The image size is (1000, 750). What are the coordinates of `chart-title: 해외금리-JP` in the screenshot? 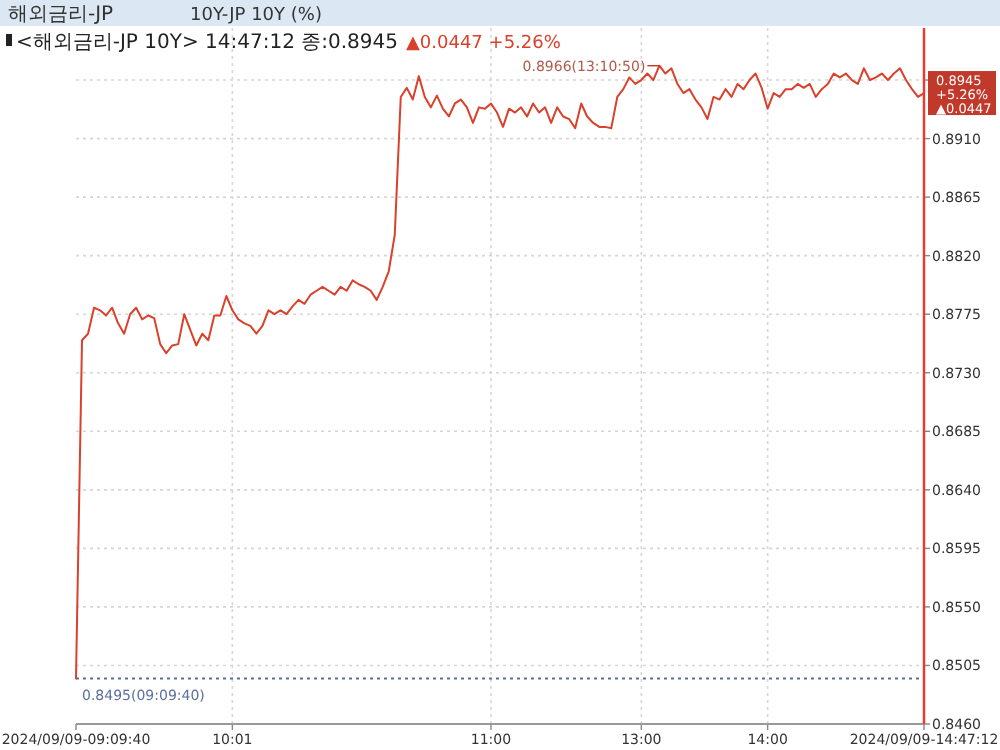 It's located at (61, 15).